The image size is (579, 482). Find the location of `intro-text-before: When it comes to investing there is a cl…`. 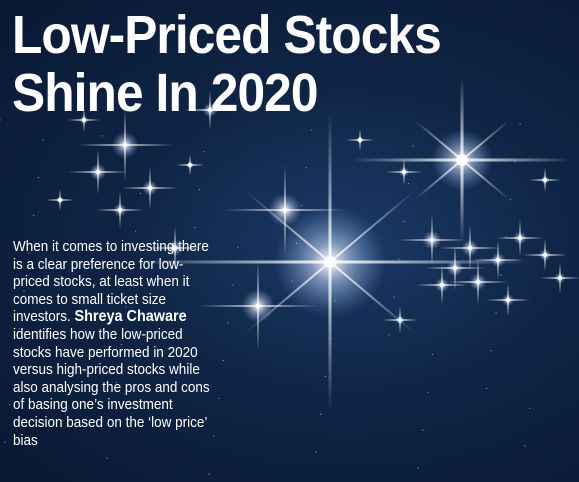

intro-text-before: When it comes to investing there is a cl… is located at coordinates (111, 282).